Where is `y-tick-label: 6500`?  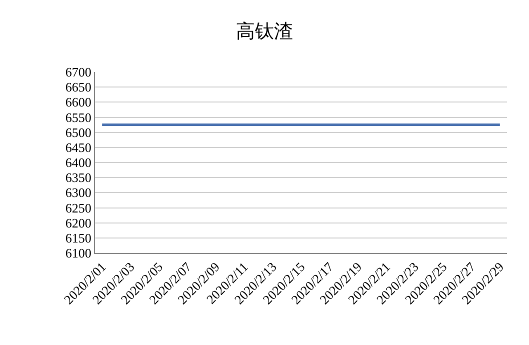
y-tick-label: 6500 is located at coordinates (78, 132).